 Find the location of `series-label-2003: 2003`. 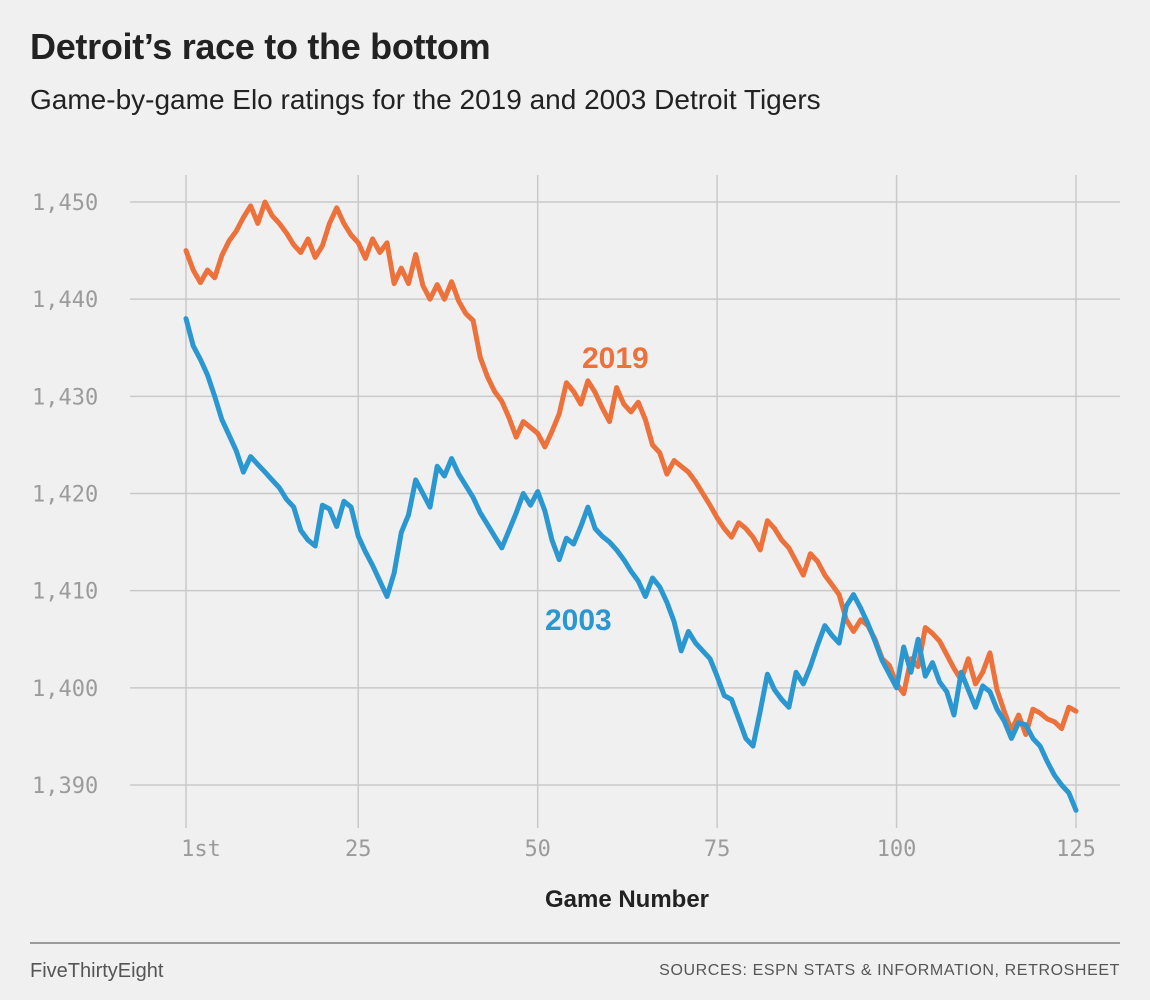

series-label-2003: 2003 is located at coordinates (578, 620).